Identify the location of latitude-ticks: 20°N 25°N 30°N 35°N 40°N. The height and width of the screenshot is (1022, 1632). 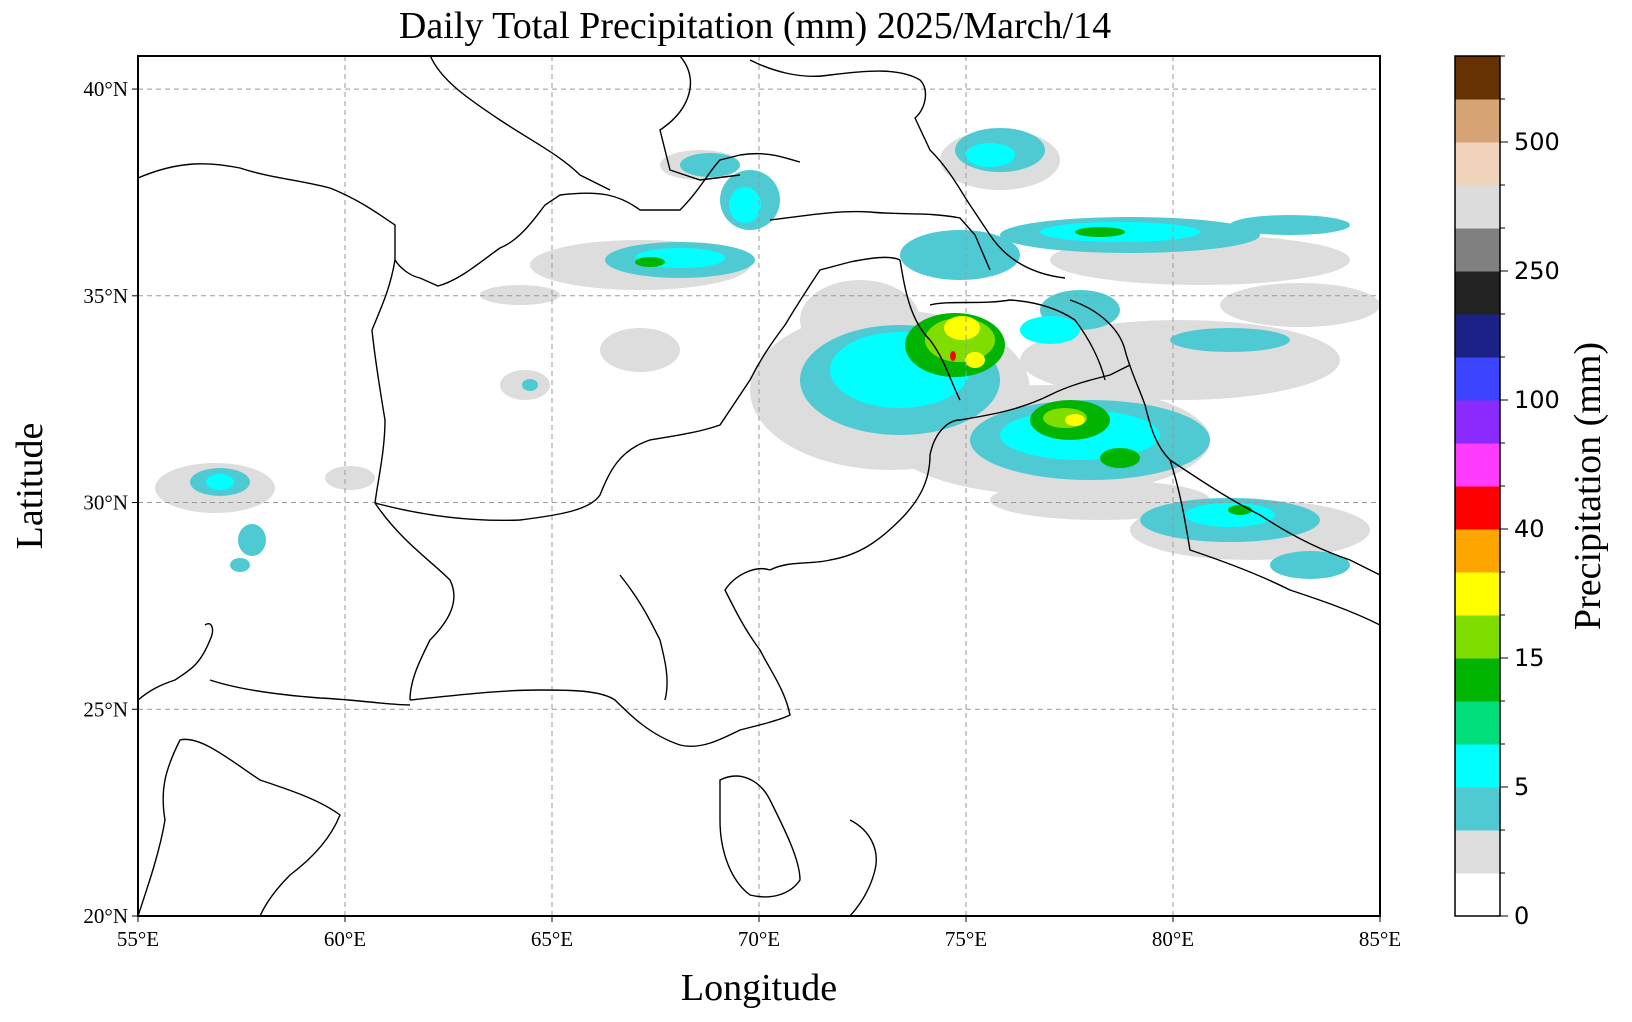
(110, 502).